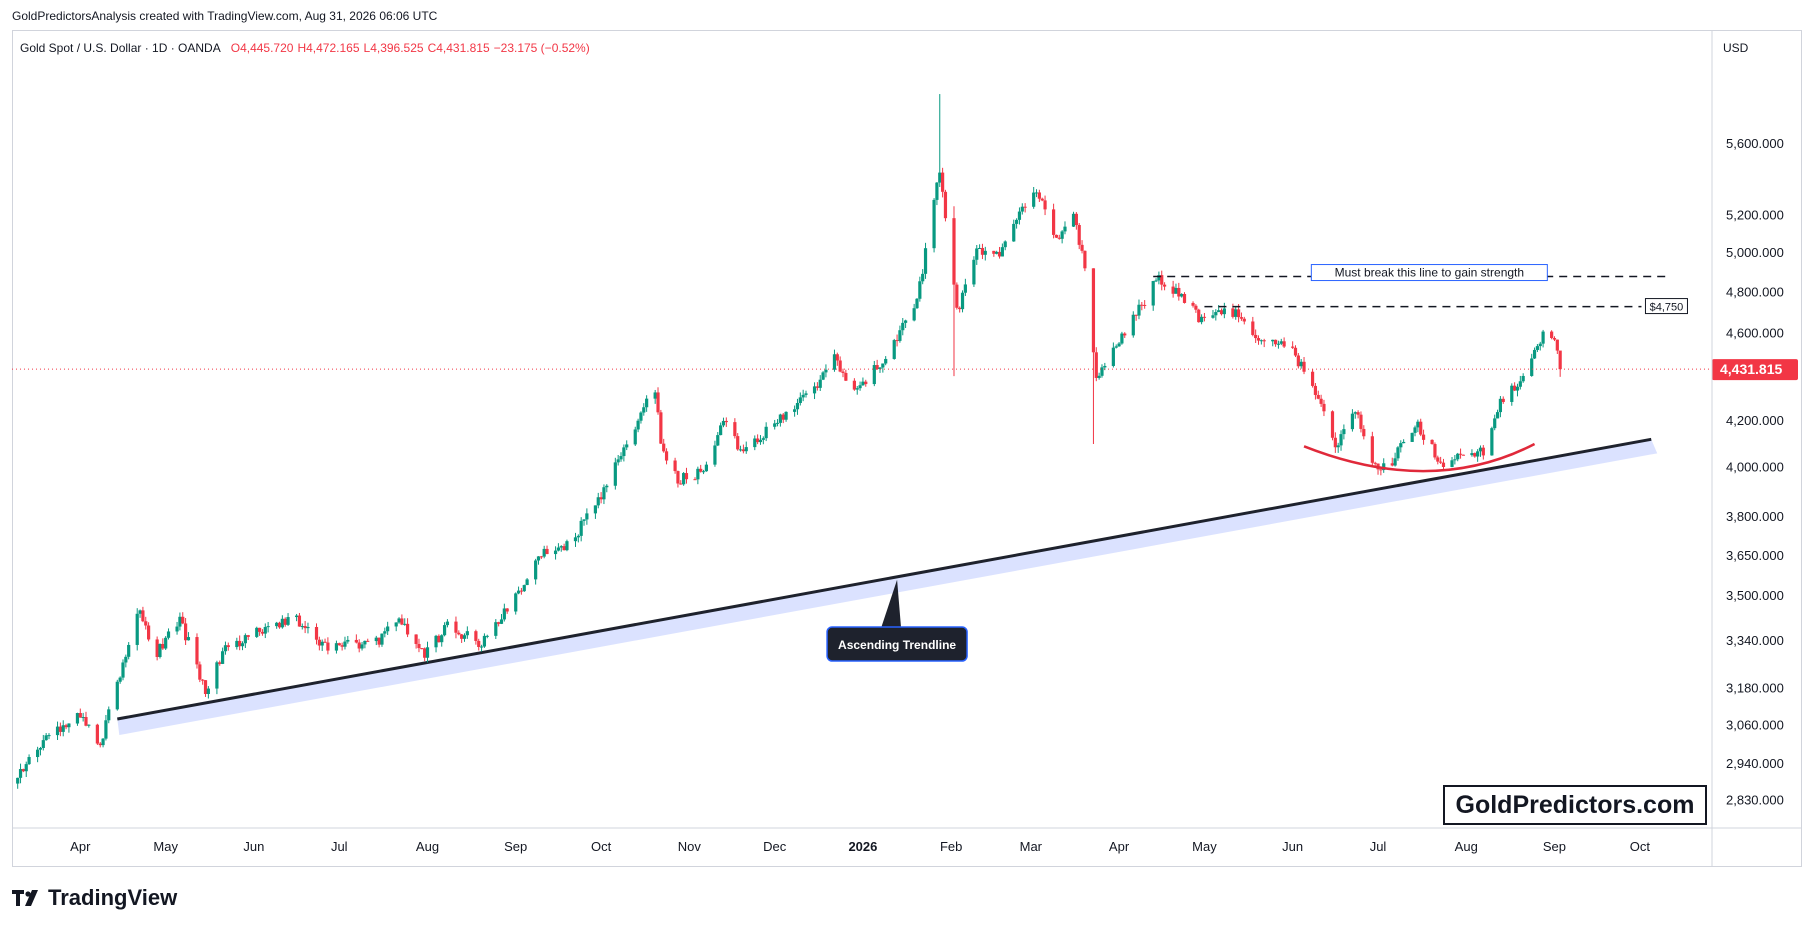 The width and height of the screenshot is (1814, 932). What do you see at coordinates (1755, 799) in the screenshot?
I see `y-tick-label: 2,830.000` at bounding box center [1755, 799].